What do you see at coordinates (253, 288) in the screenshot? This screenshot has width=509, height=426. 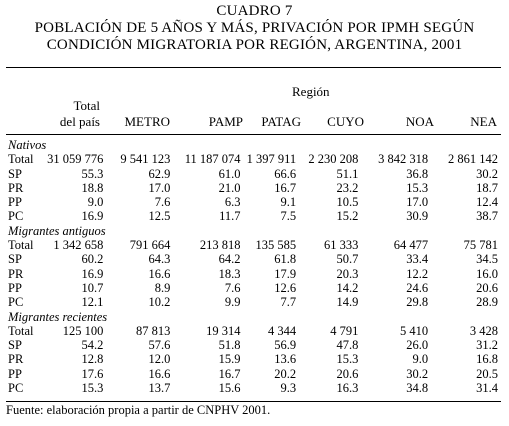 I see `table-row: PP 10.7 8.9 7.6 12.6 14.2 24.6 20.6` at bounding box center [253, 288].